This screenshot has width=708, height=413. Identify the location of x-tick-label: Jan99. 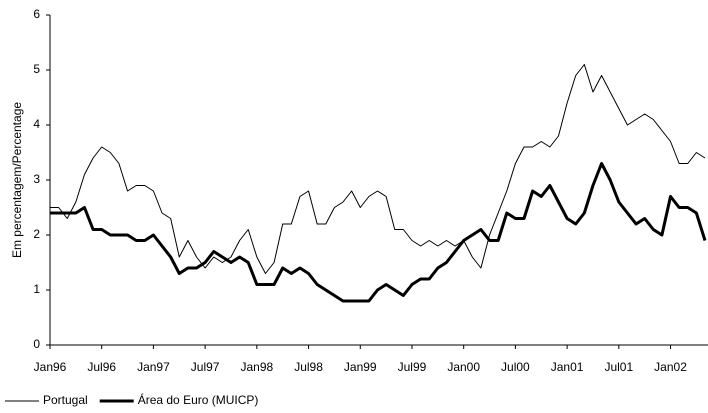
(360, 367).